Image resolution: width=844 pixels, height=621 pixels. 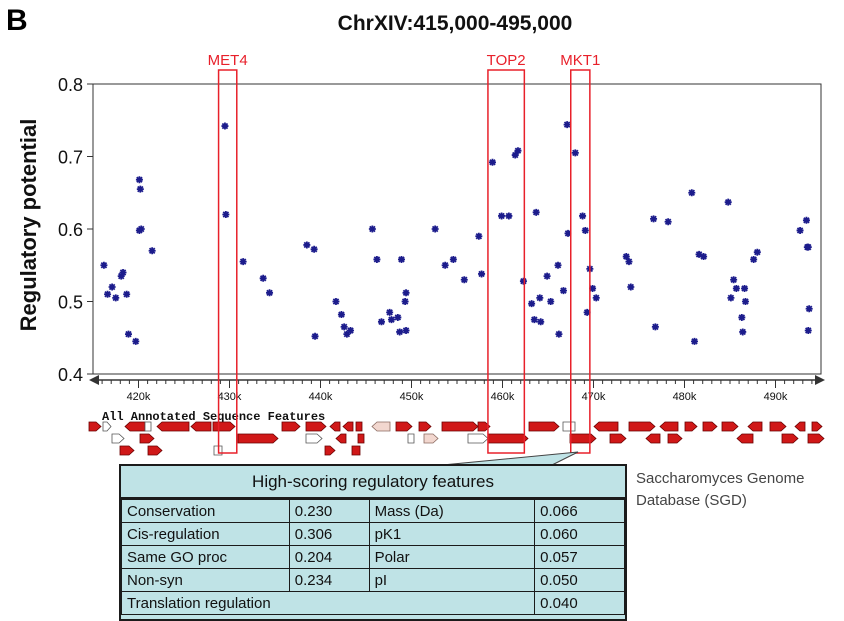 What do you see at coordinates (455, 23) in the screenshot?
I see `chart-title: ChrXIV:415,000-495,000` at bounding box center [455, 23].